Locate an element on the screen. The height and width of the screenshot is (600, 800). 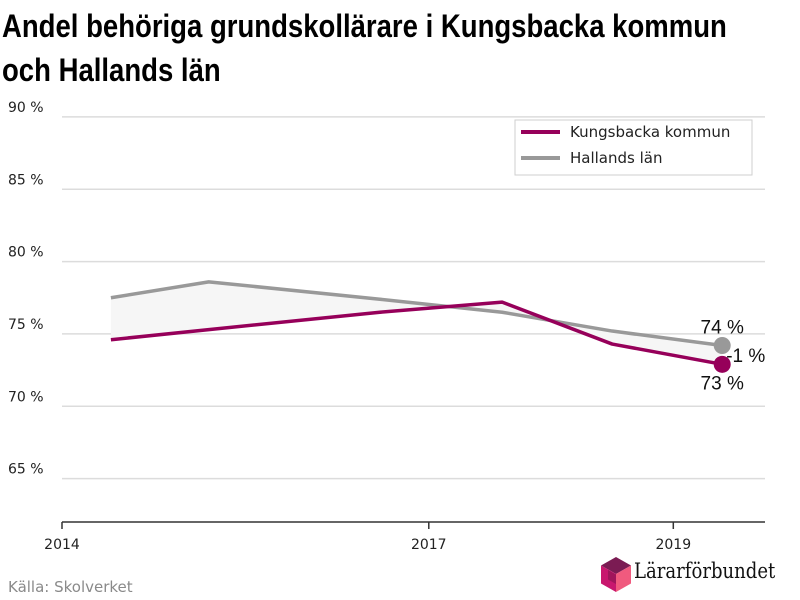
x-tick-label: 2019 is located at coordinates (673, 545).